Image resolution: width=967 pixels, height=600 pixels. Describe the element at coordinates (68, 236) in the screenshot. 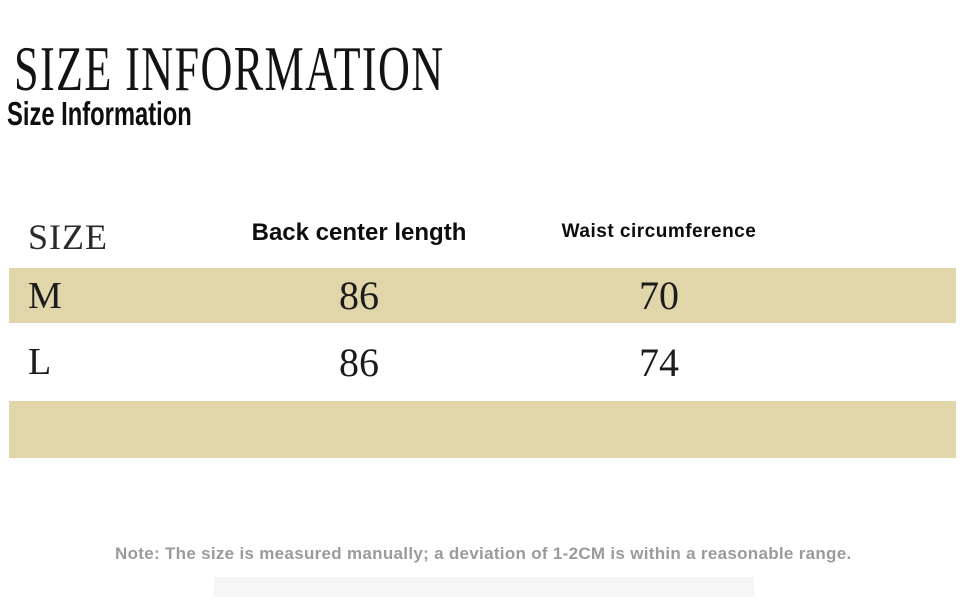

I see `column-header-size: SIZE` at that location.